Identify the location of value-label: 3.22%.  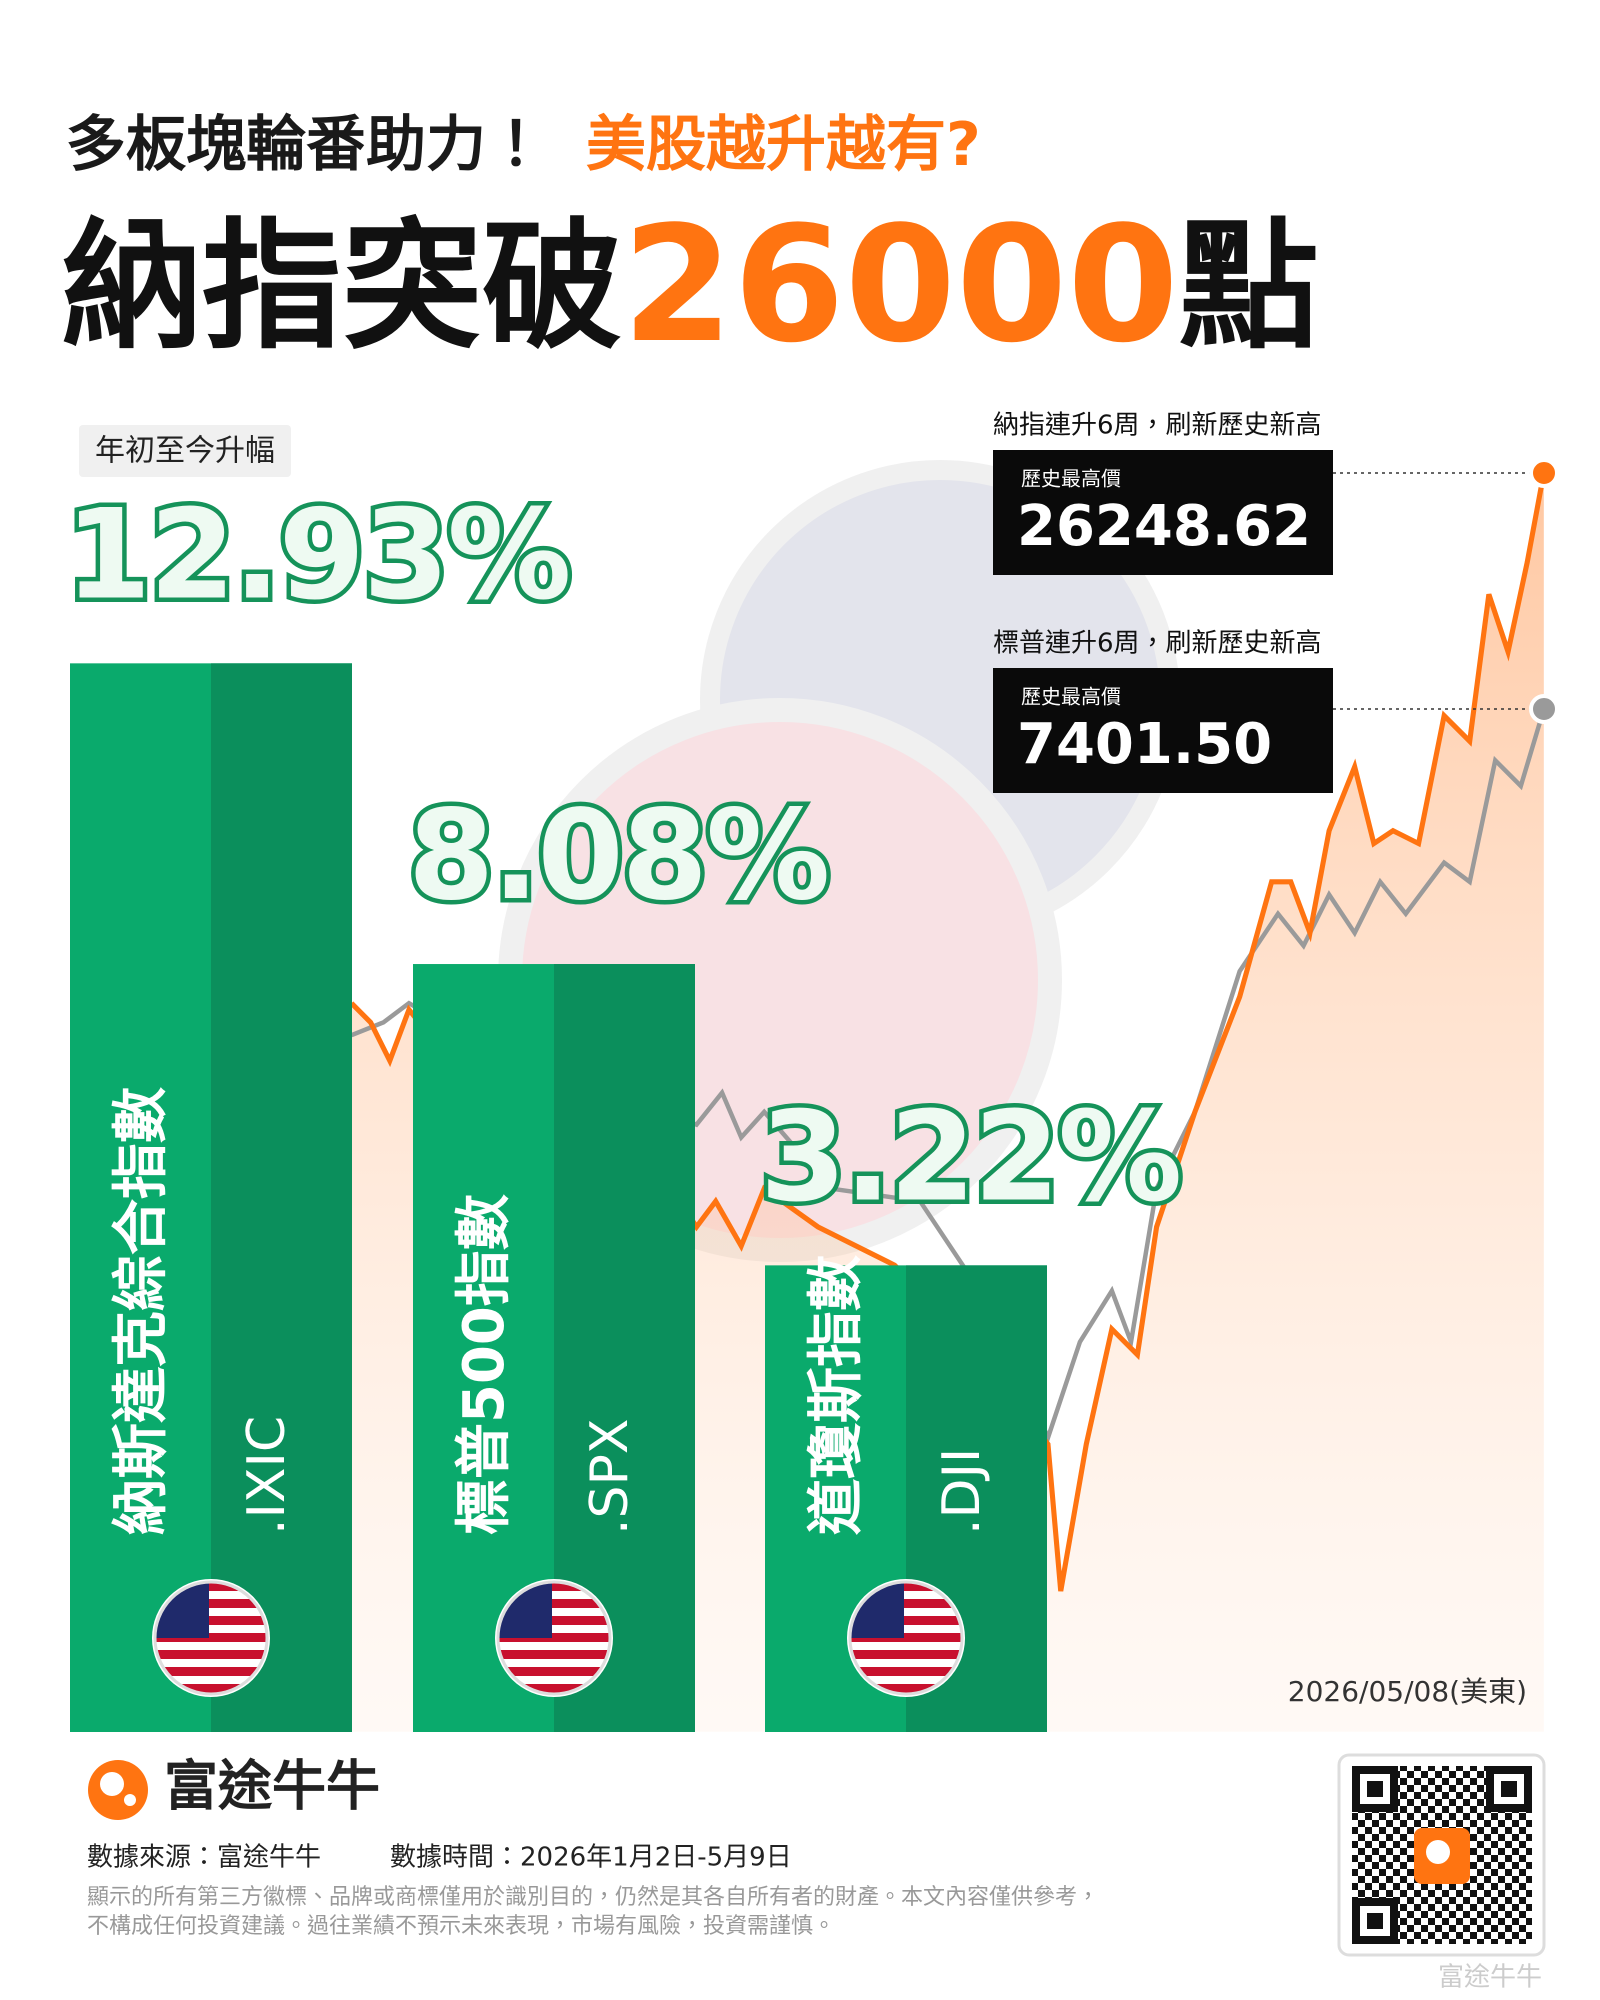
(970, 1158).